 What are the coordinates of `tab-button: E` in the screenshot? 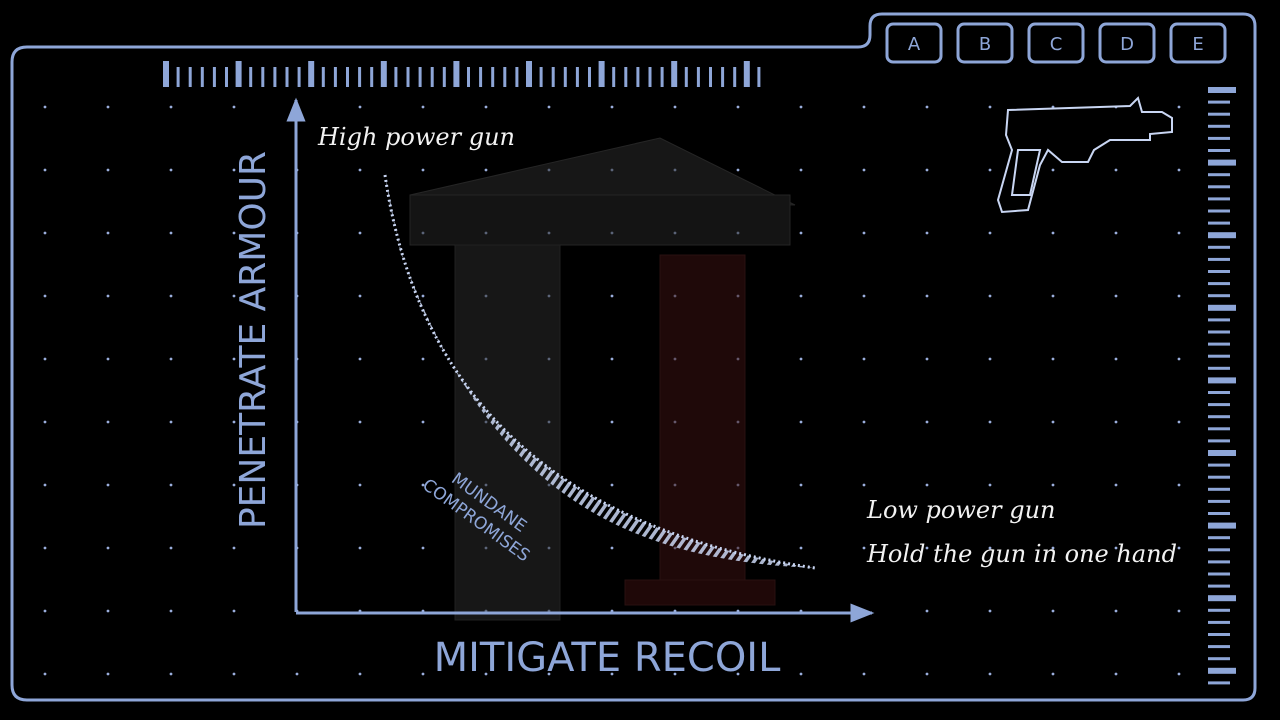 It's located at (1198, 43).